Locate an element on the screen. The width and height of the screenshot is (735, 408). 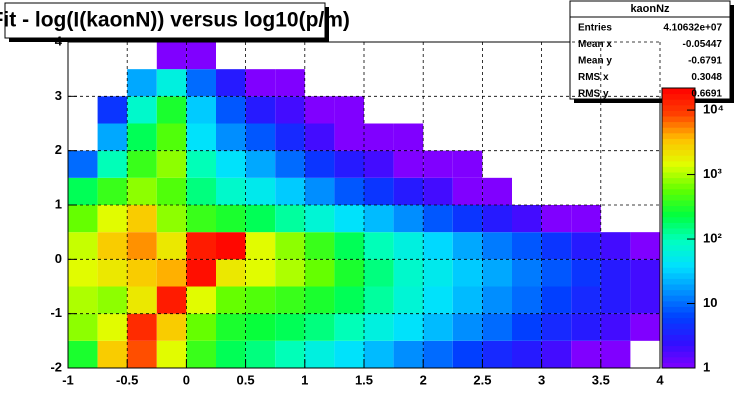
chart-title: zFit - log(I(kaonN)) versus log10(p/m) is located at coordinates (175, 20).